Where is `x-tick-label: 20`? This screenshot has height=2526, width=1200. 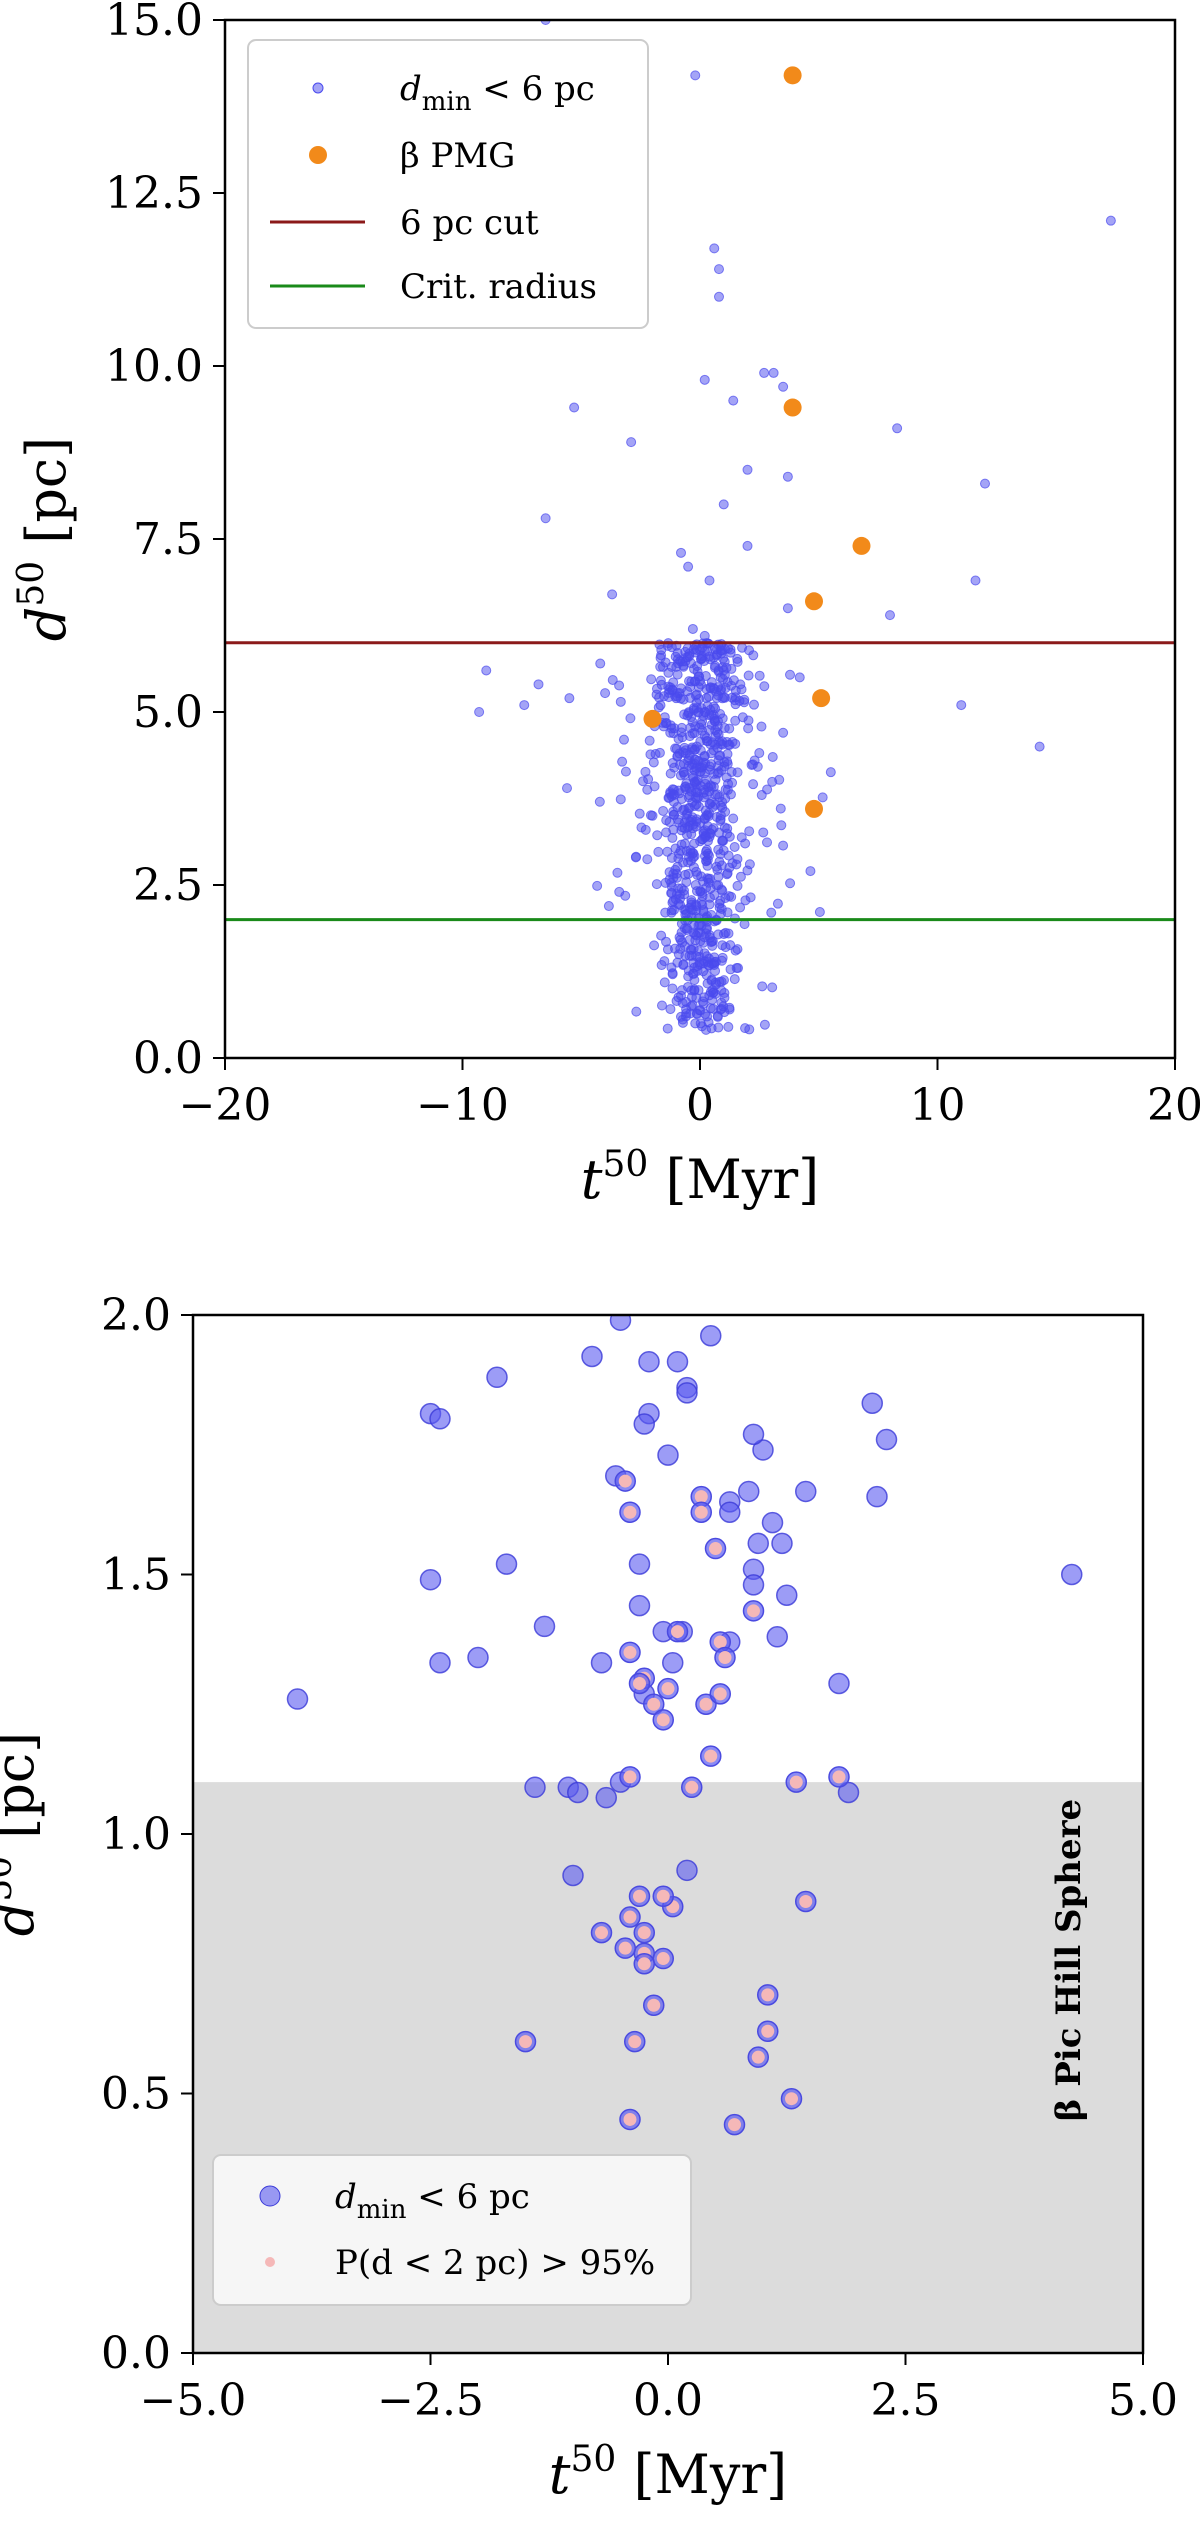 x-tick-label: 20 is located at coordinates (1173, 1105).